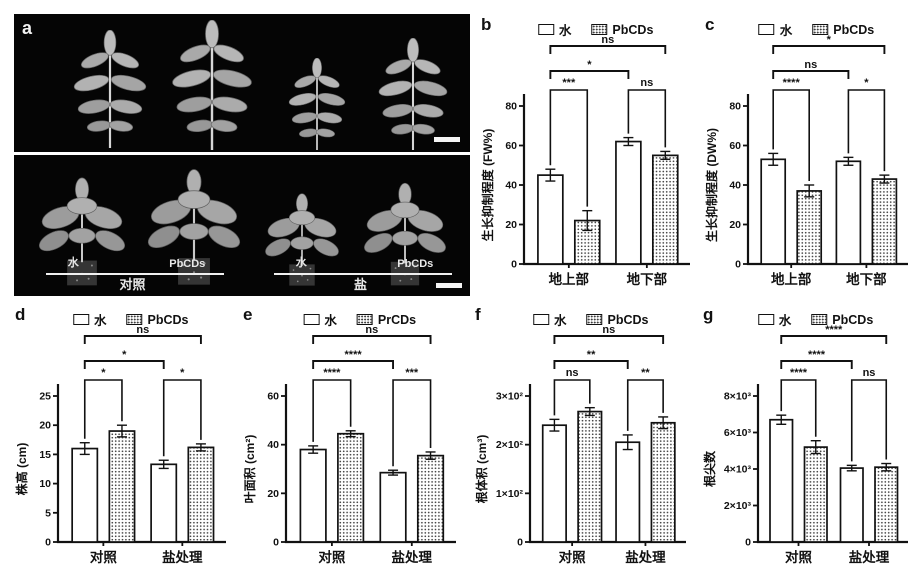  Describe the element at coordinates (591, 355) in the screenshot. I see `cross-significance-label: **` at that location.